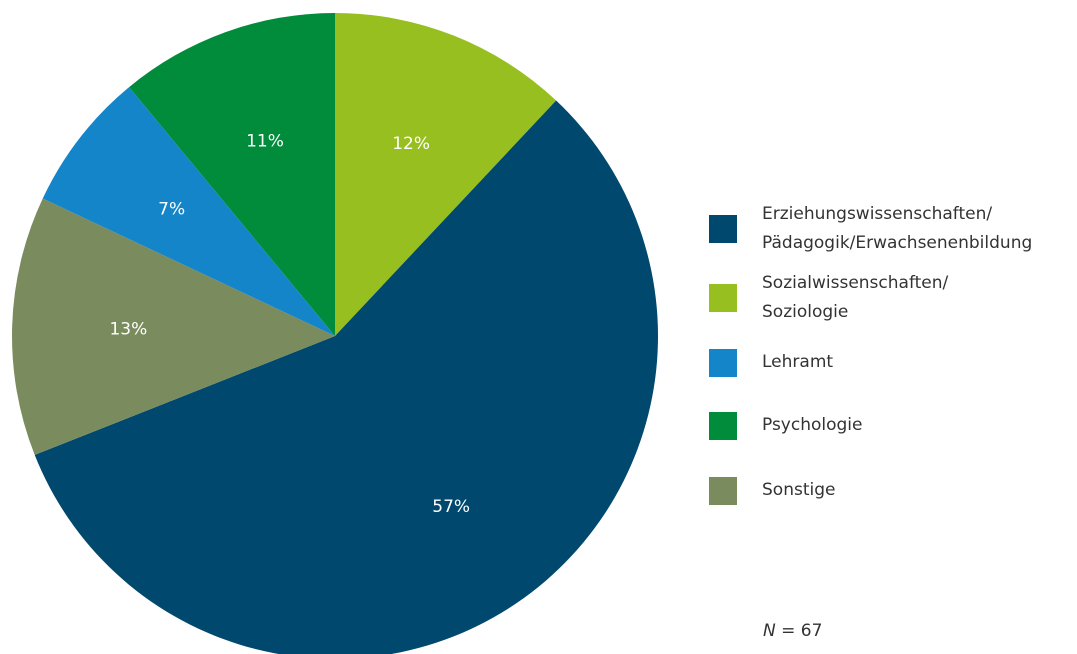 Image resolution: width=1077 pixels, height=654 pixels. I want to click on legend-entry: Psychologie, so click(786, 425).